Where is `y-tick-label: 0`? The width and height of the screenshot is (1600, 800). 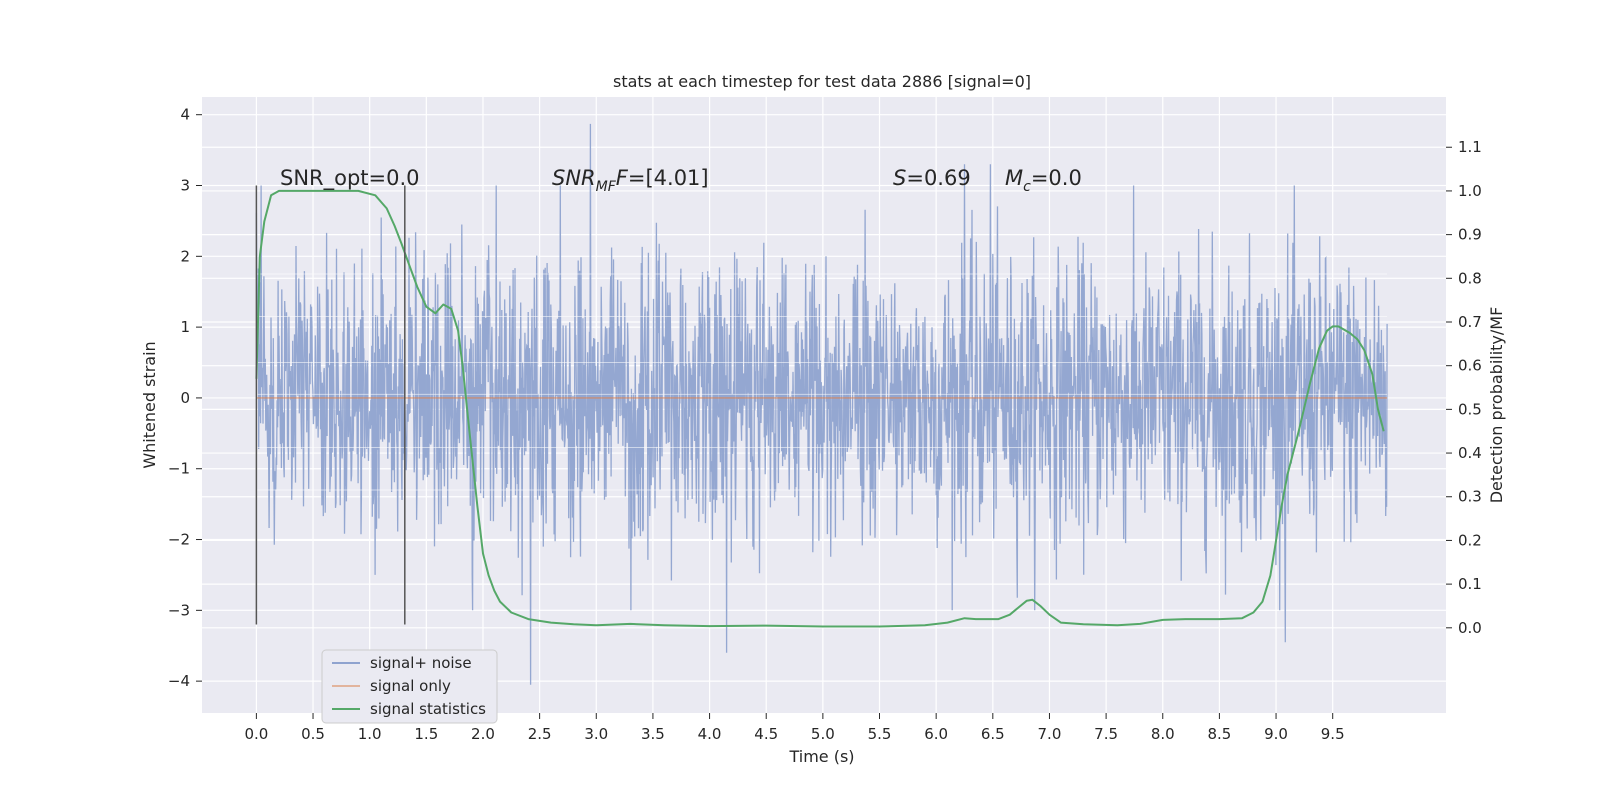
y-tick-label: 0 is located at coordinates (185, 398).